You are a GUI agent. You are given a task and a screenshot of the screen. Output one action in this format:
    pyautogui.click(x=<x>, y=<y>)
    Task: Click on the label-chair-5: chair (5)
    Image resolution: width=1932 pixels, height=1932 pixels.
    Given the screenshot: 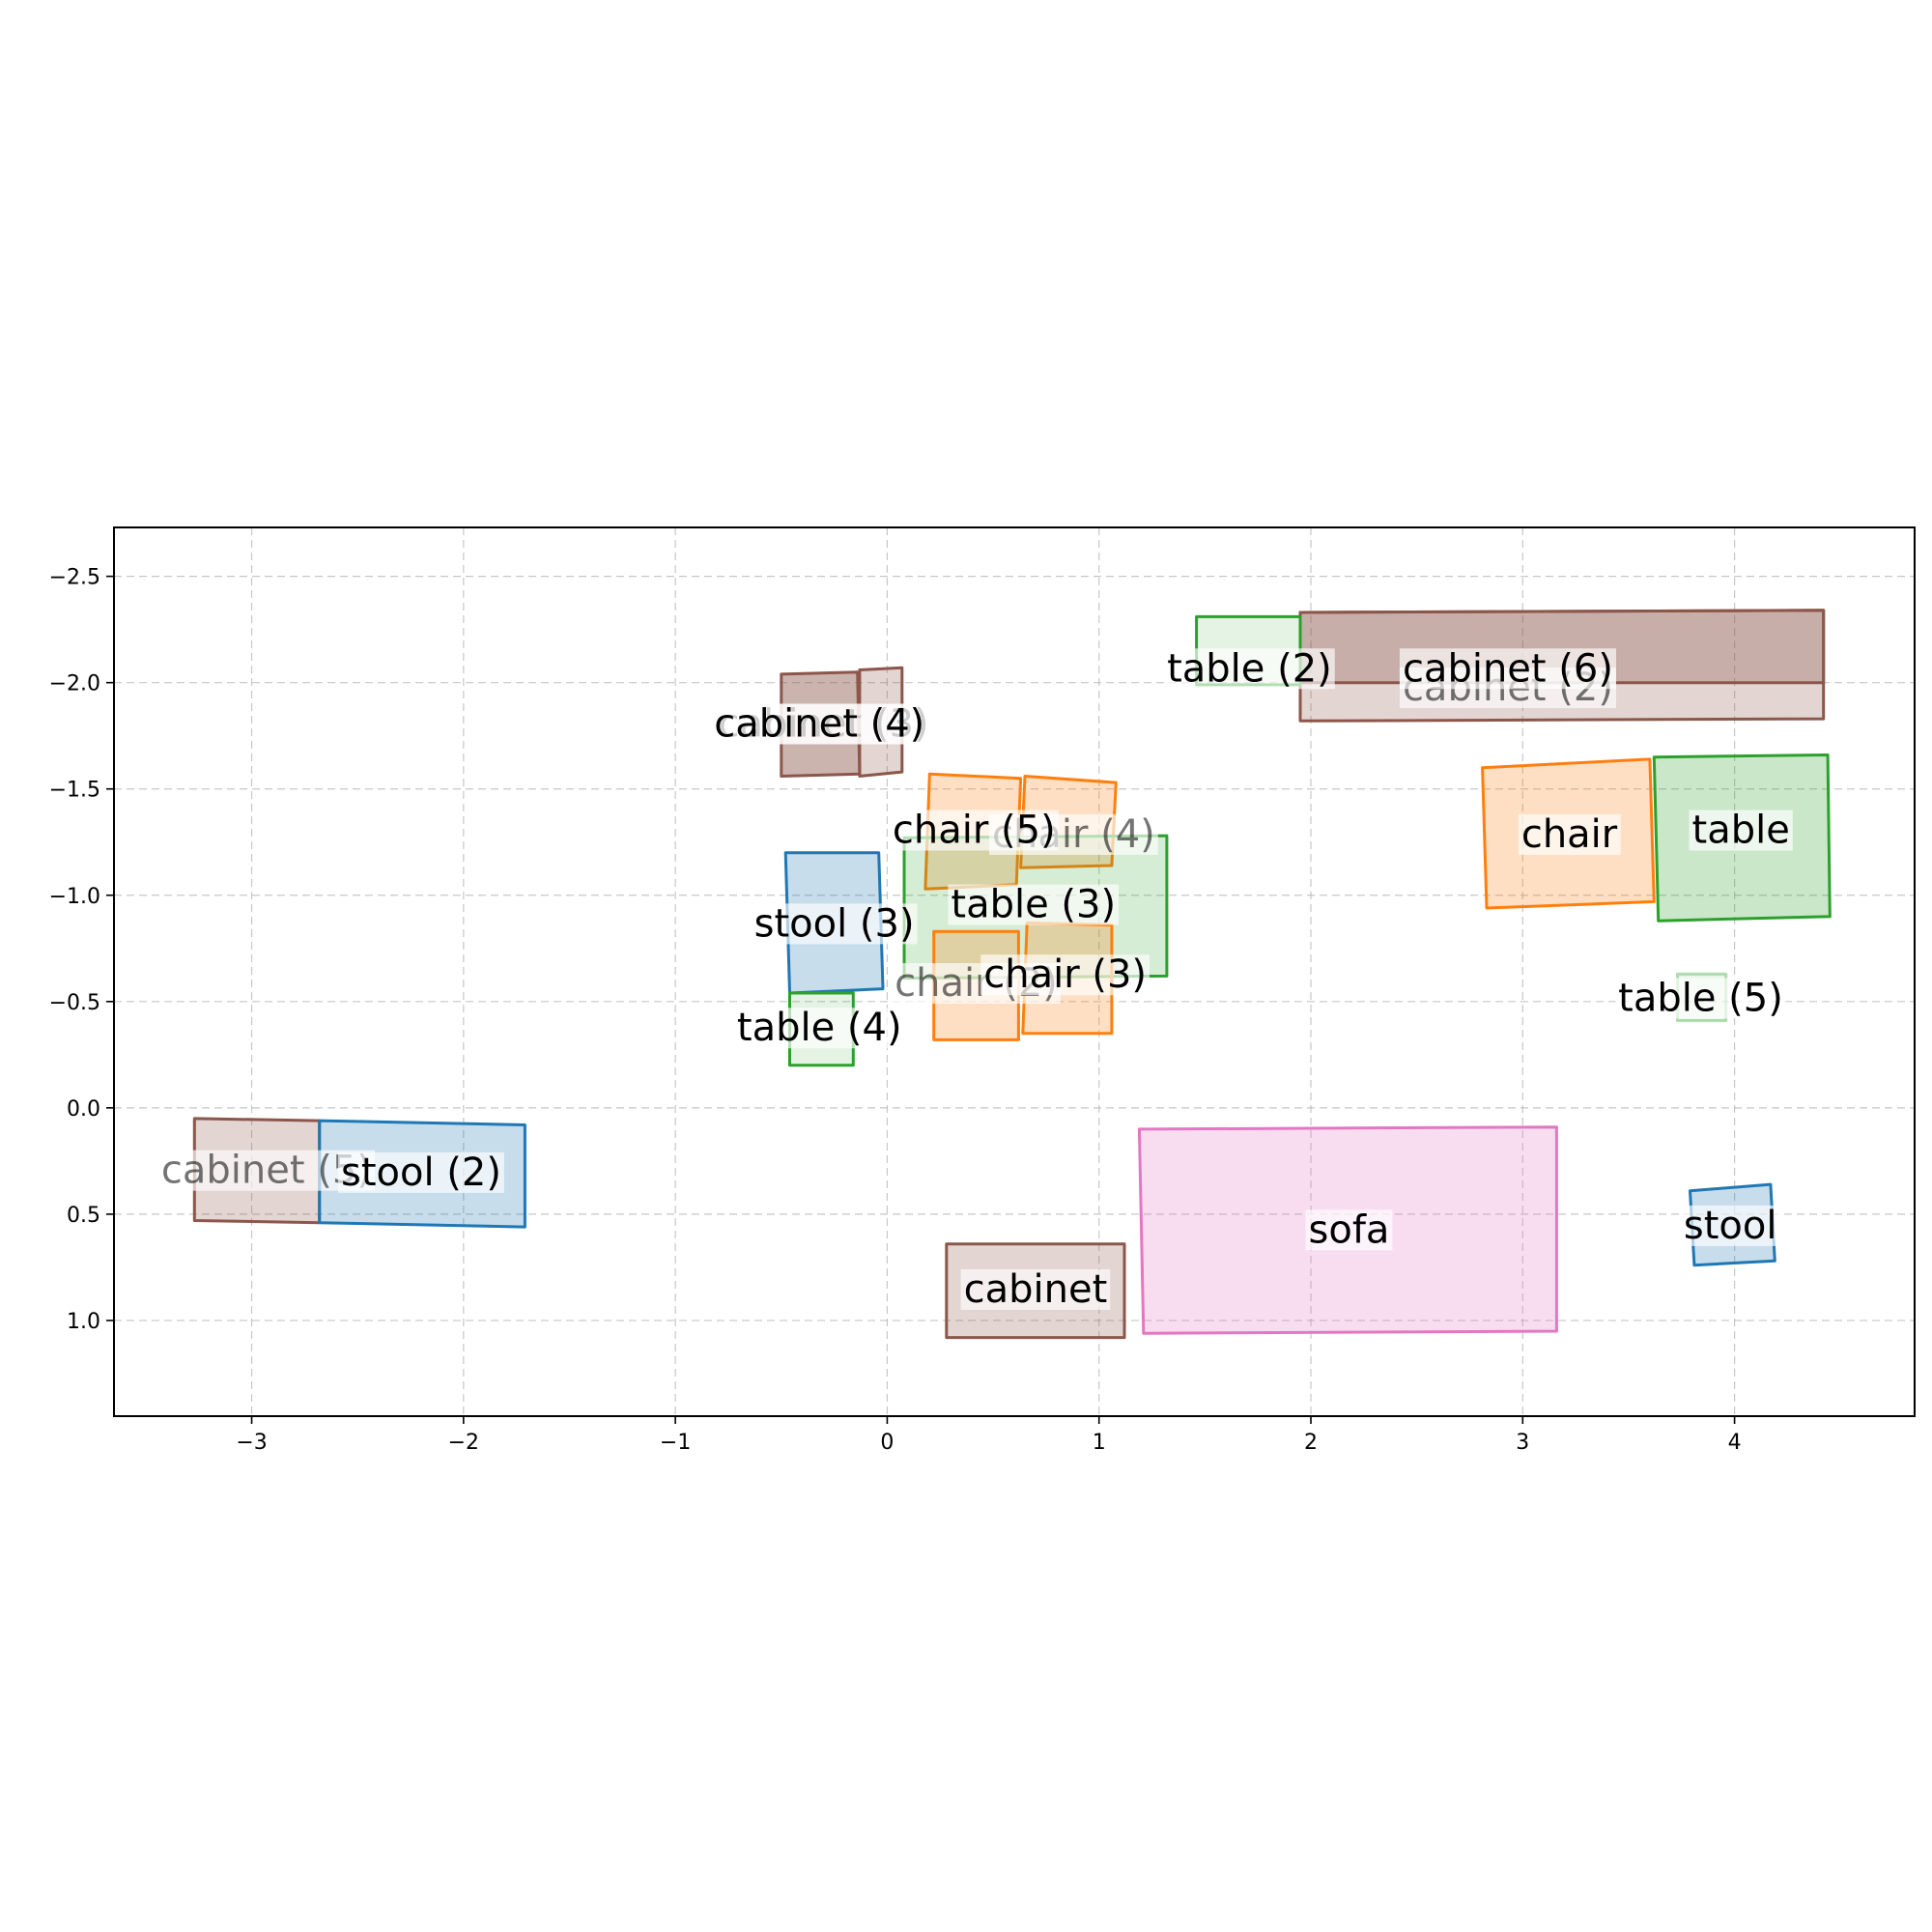 What is the action you would take?
    pyautogui.click(x=974, y=831)
    